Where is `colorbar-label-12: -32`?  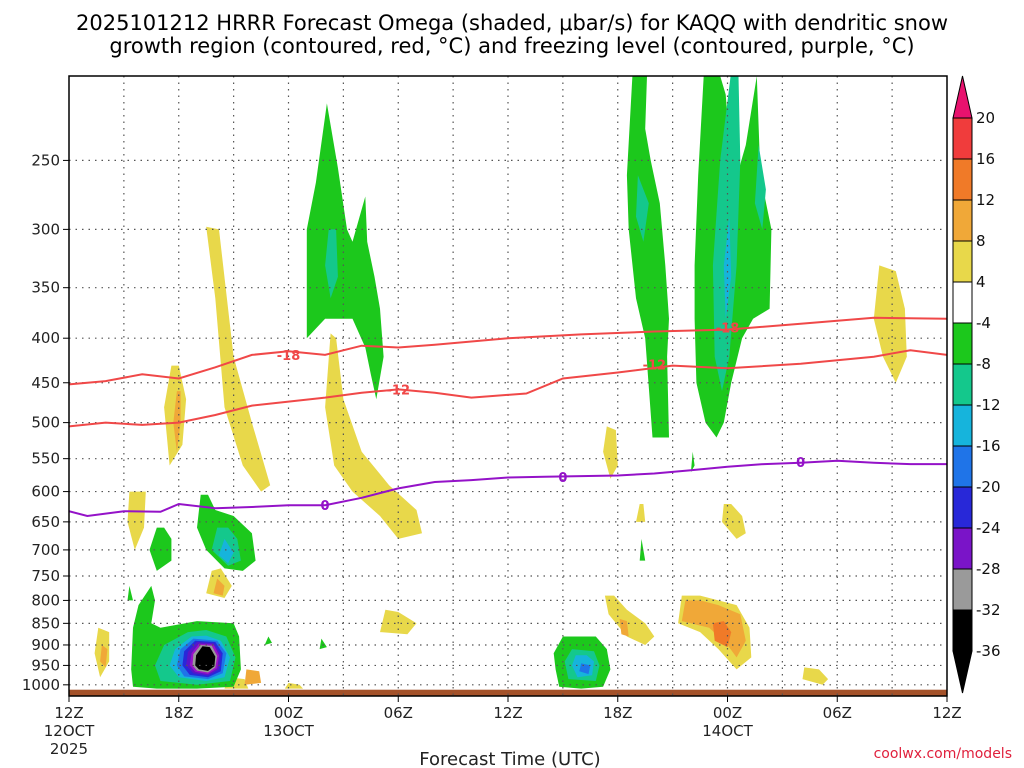
colorbar-label-12: -32 is located at coordinates (988, 610).